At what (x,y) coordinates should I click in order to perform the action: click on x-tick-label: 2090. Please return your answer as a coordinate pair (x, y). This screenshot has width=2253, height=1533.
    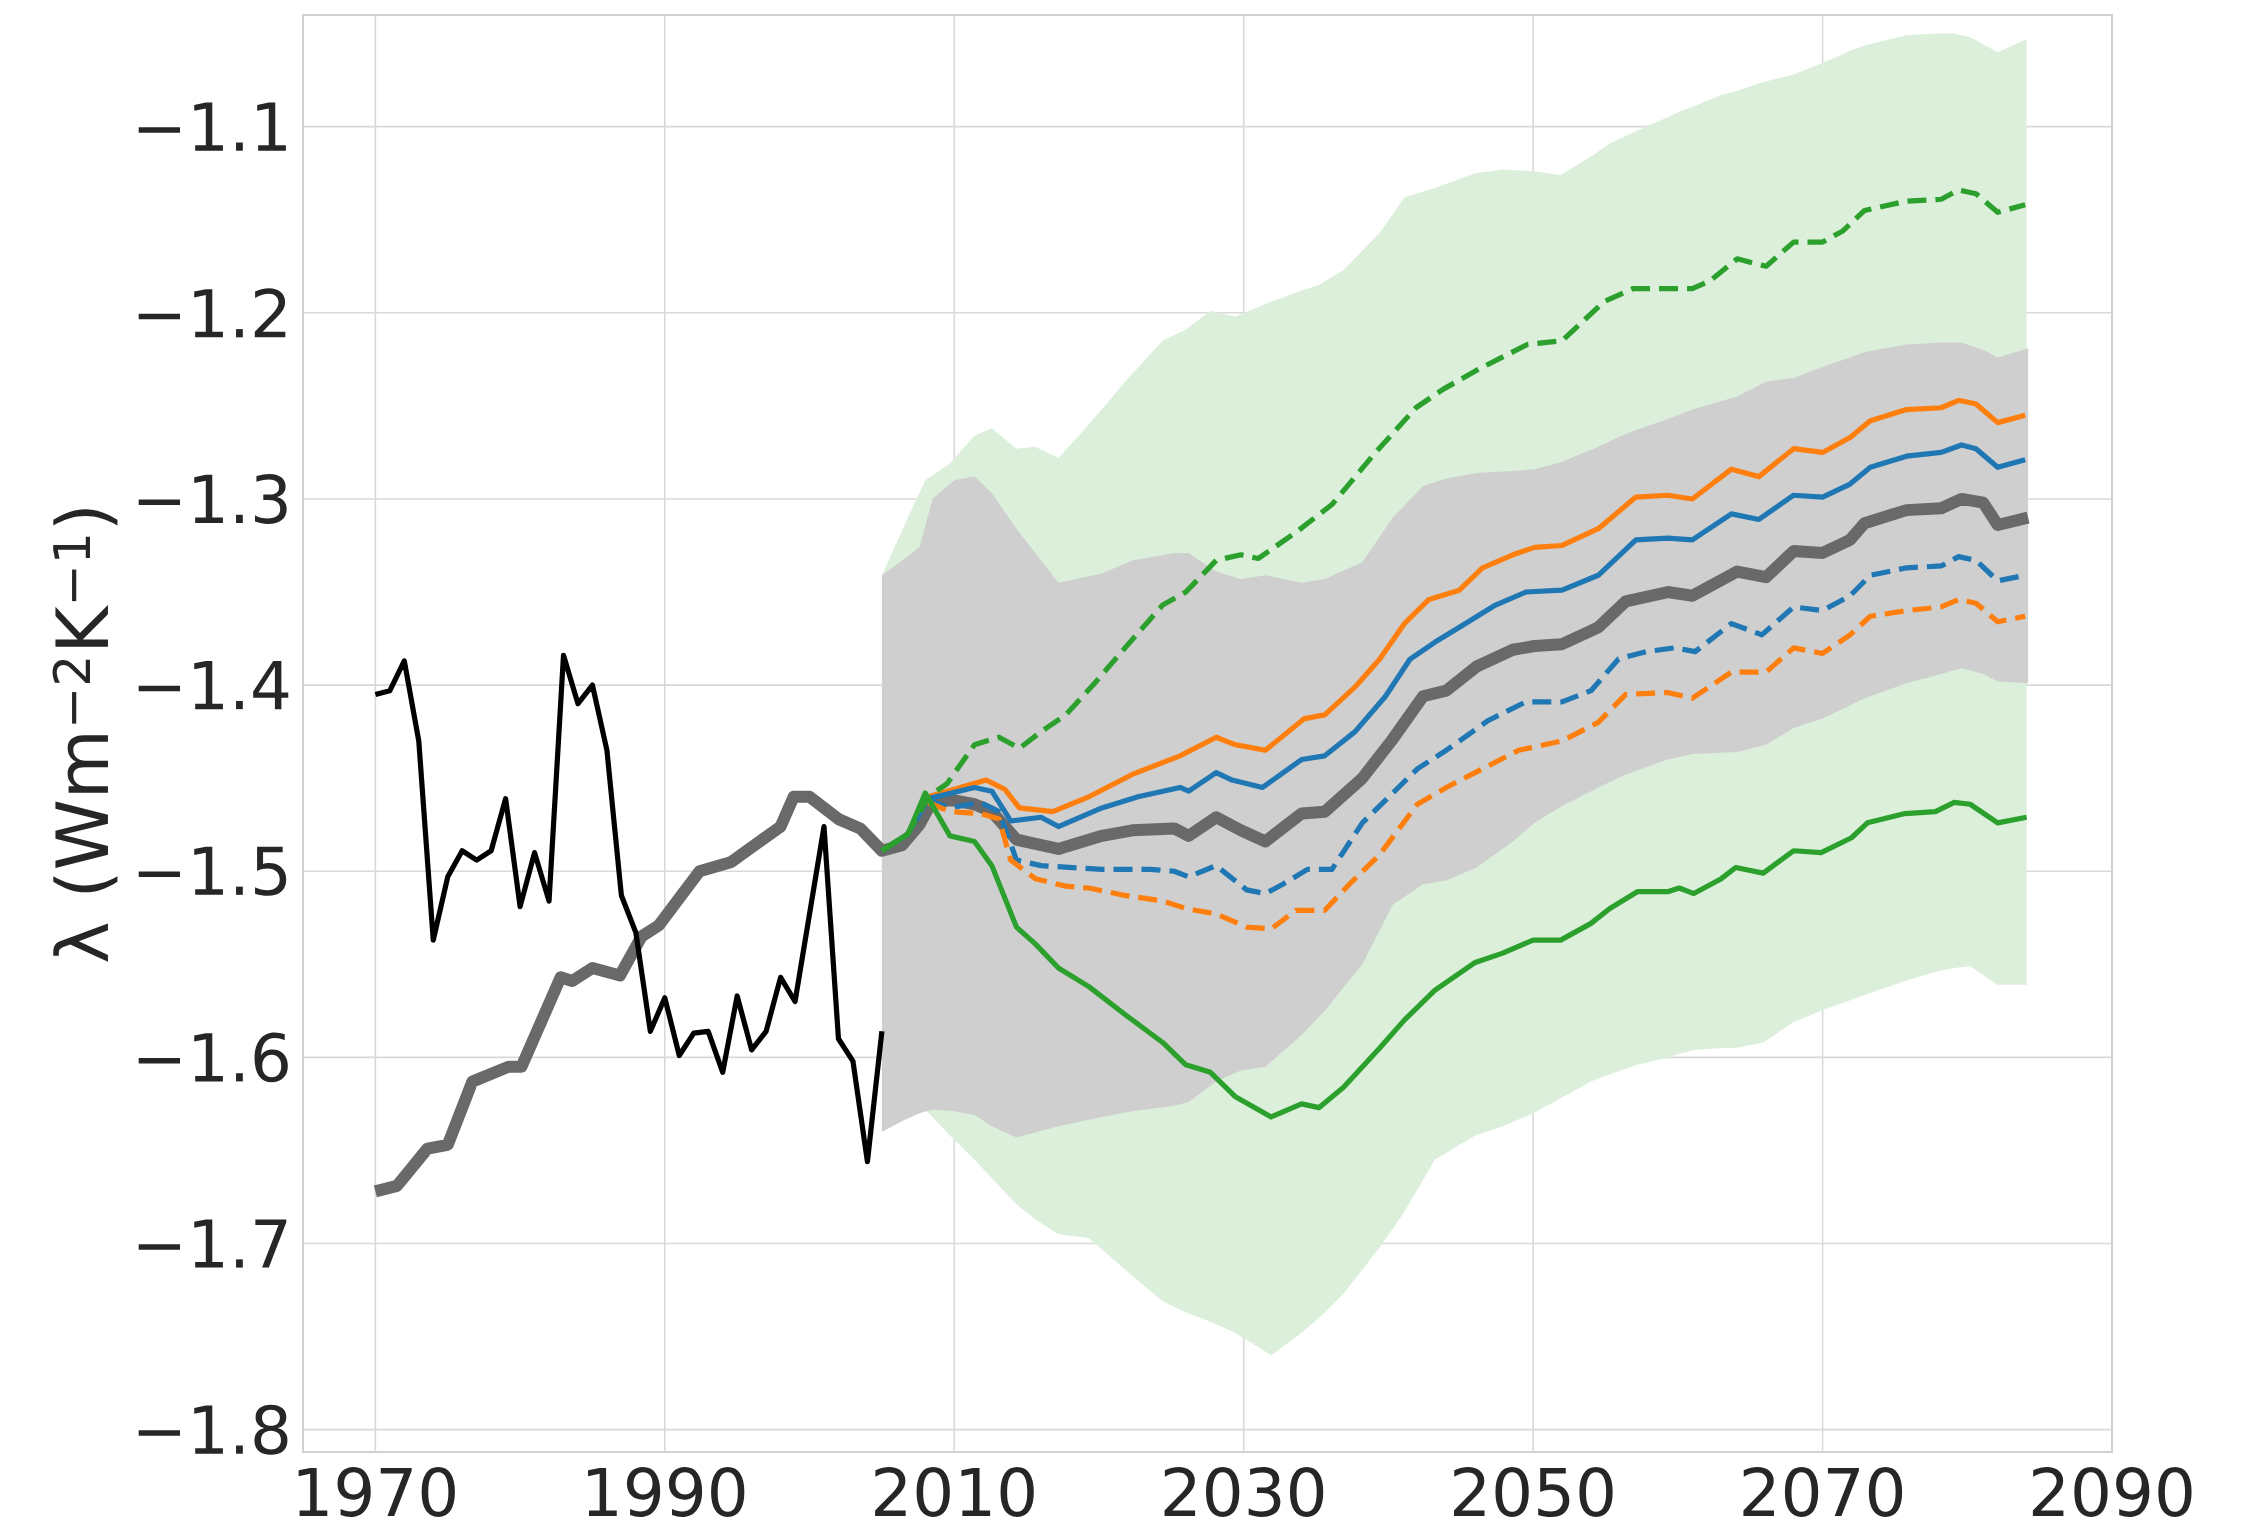
    Looking at the image, I should click on (2112, 1492).